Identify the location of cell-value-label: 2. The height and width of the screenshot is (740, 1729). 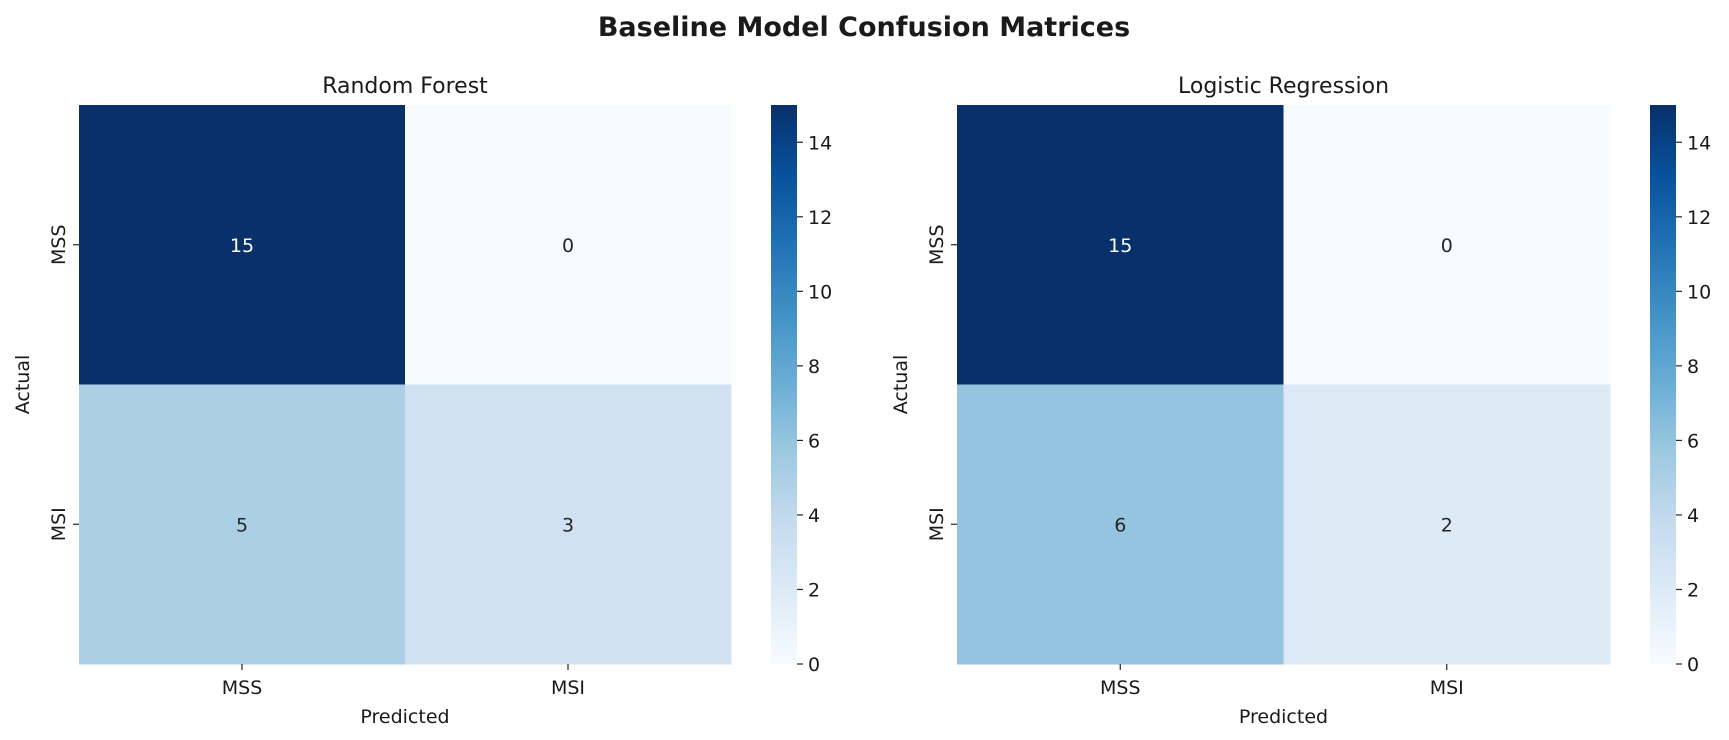
(1447, 525).